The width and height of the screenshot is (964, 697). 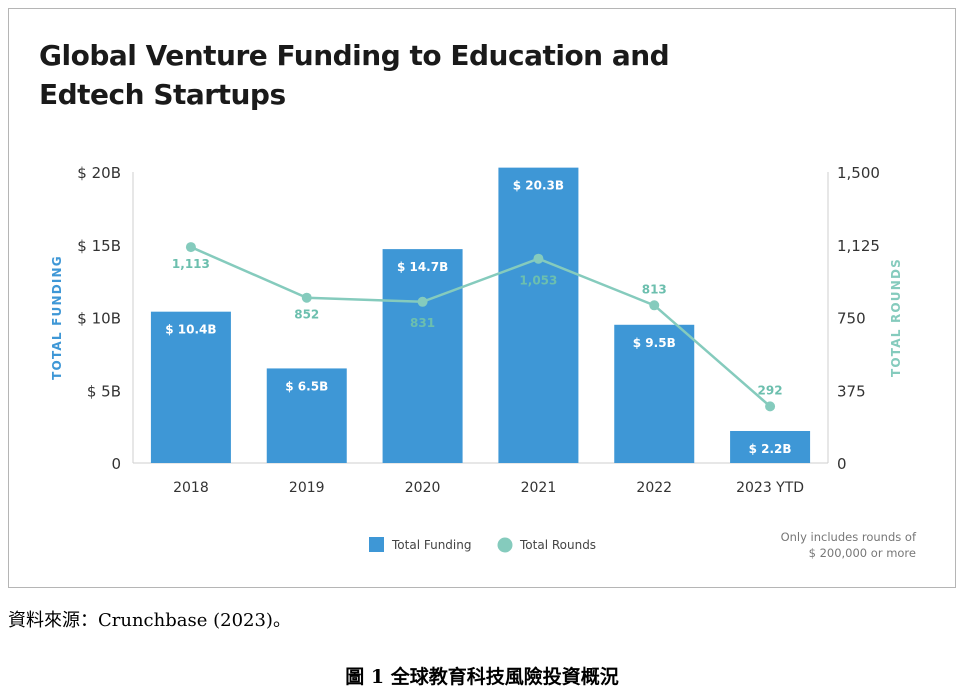 I want to click on y-right-tick-label: 750, so click(x=851, y=319).